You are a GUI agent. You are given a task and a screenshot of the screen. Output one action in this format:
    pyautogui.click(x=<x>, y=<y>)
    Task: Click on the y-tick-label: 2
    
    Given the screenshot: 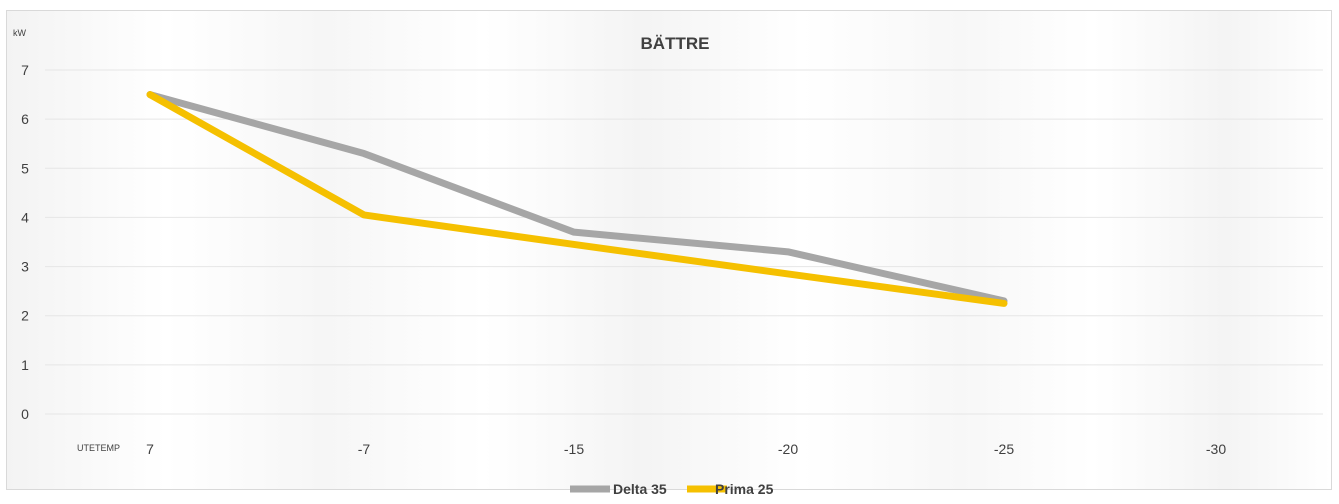 What is the action you would take?
    pyautogui.click(x=25, y=316)
    